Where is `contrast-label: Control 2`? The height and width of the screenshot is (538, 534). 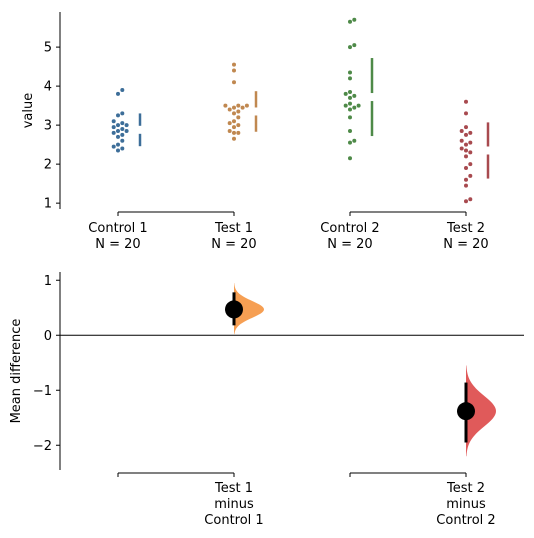 contrast-label: Control 2 is located at coordinates (465, 520).